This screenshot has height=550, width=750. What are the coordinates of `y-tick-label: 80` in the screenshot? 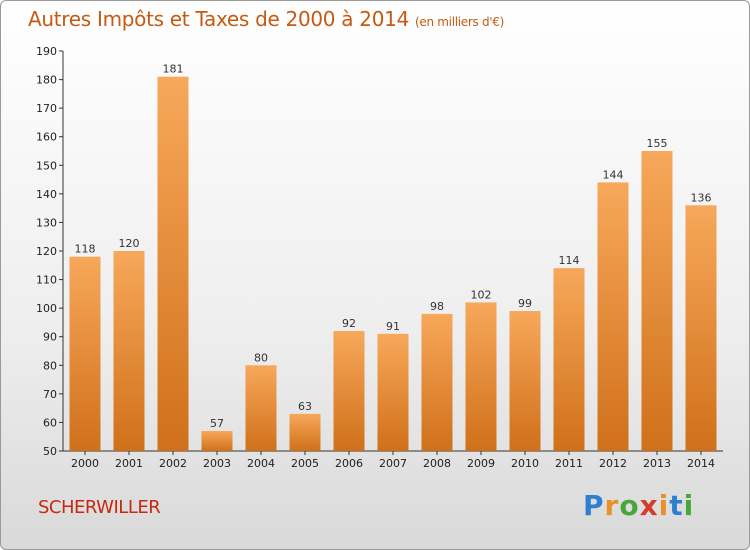 It's located at (50, 365).